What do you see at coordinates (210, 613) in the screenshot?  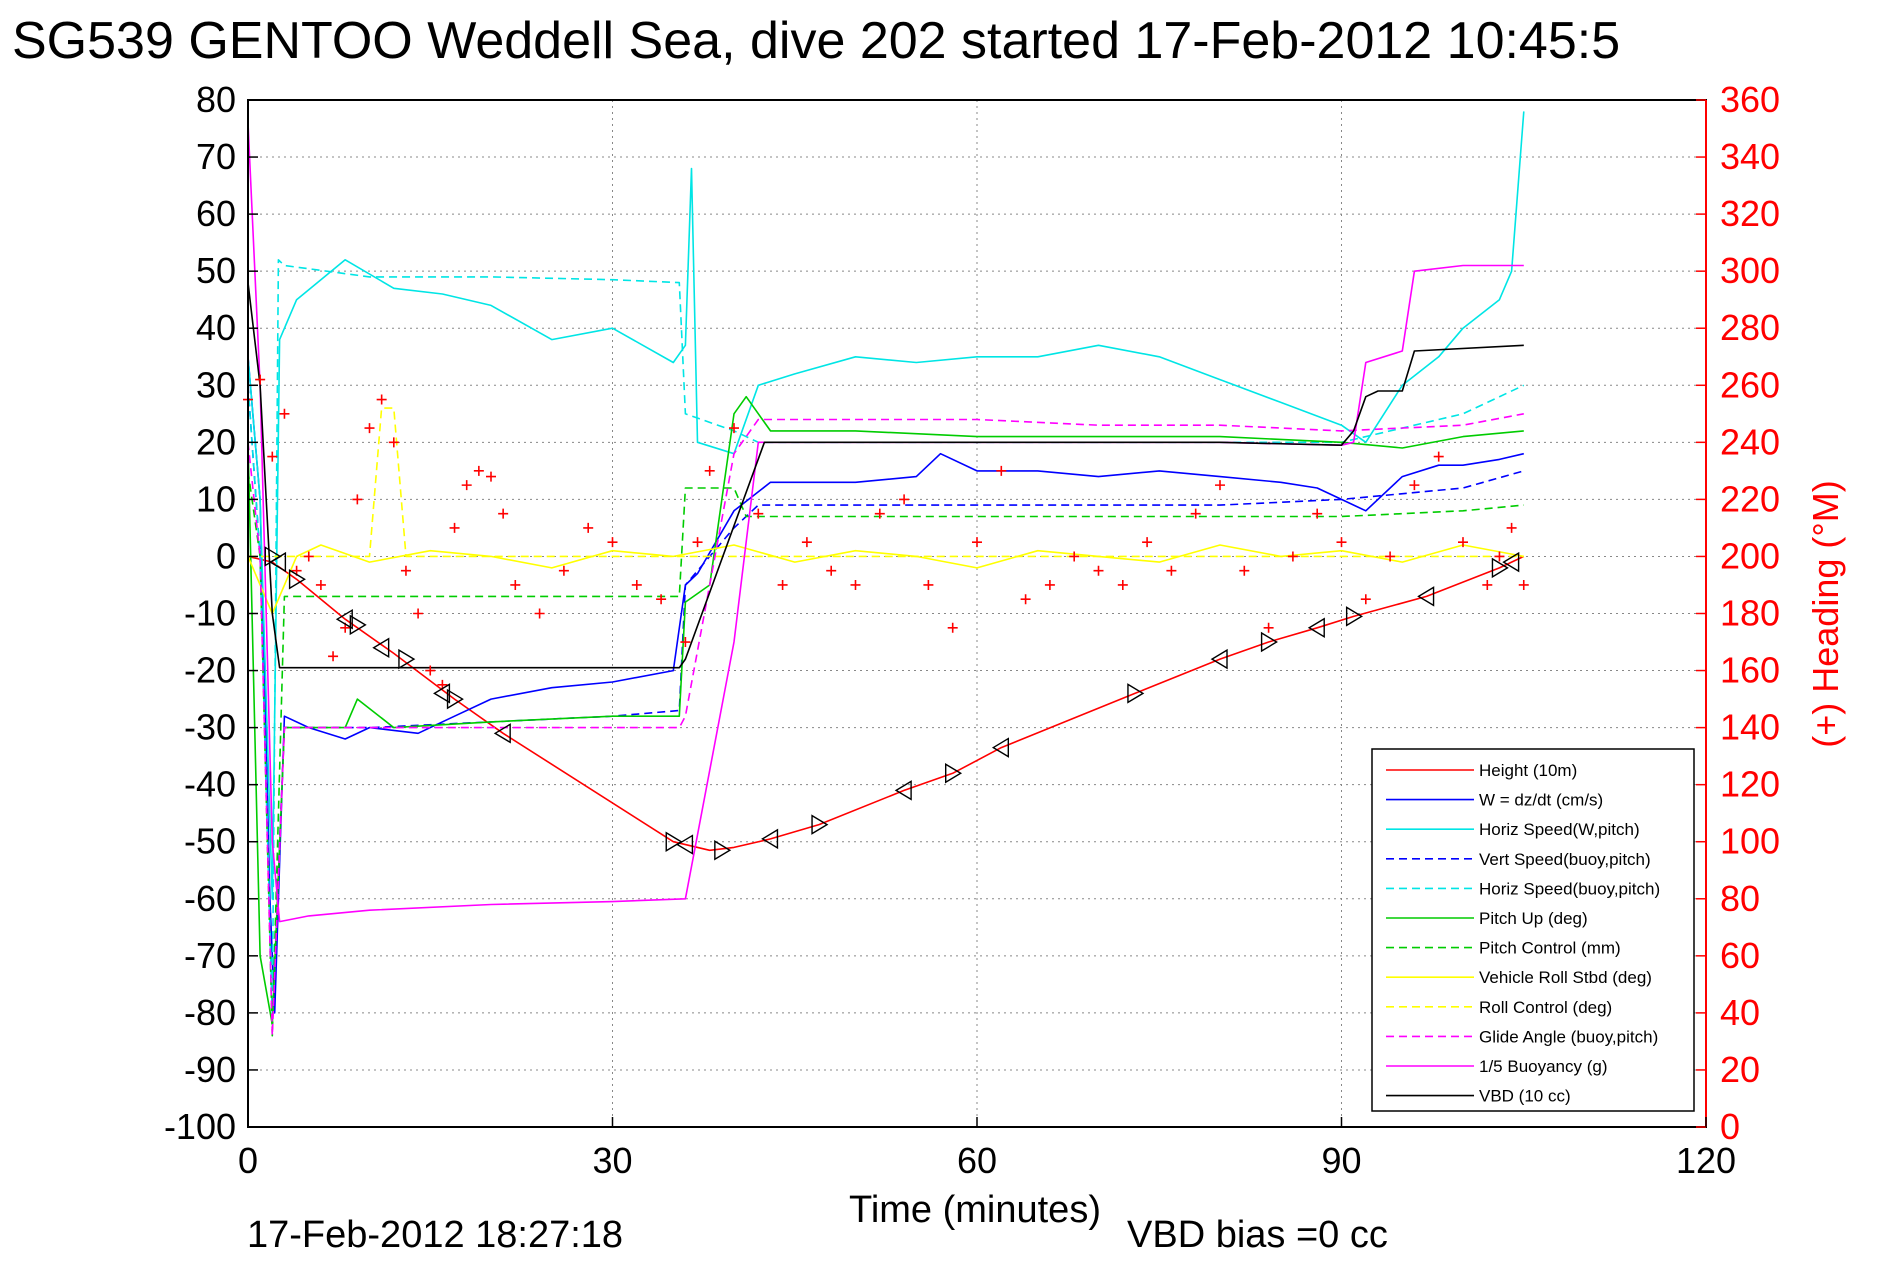 I see `y-tick-label-left: -10` at bounding box center [210, 613].